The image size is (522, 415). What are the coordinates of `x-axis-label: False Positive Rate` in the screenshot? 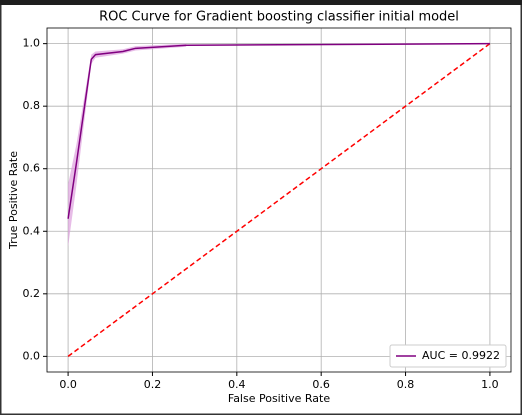 It's located at (279, 398).